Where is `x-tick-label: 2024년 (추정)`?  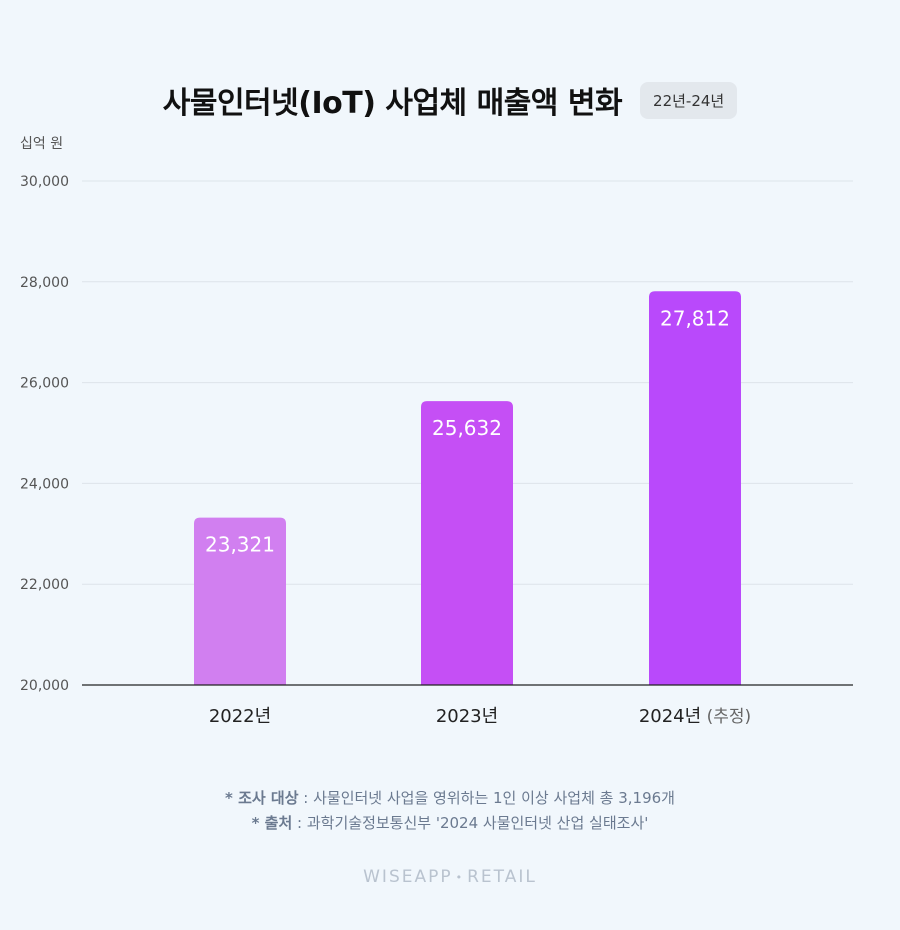 x-tick-label: 2024년 (추정) is located at coordinates (695, 716).